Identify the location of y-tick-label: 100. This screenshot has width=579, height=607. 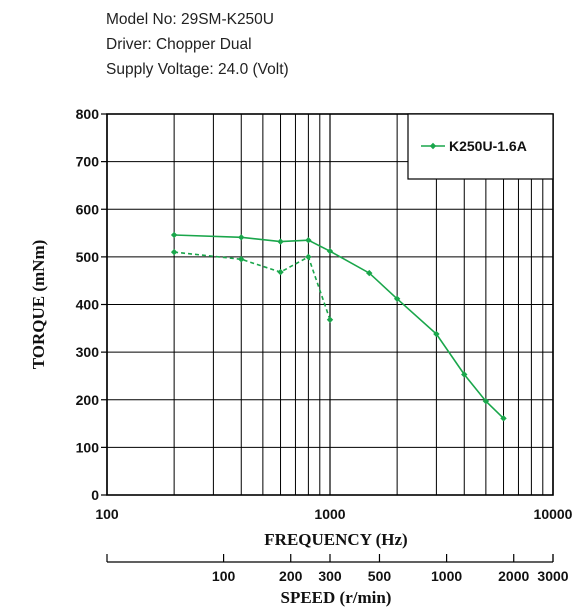
(88, 447).